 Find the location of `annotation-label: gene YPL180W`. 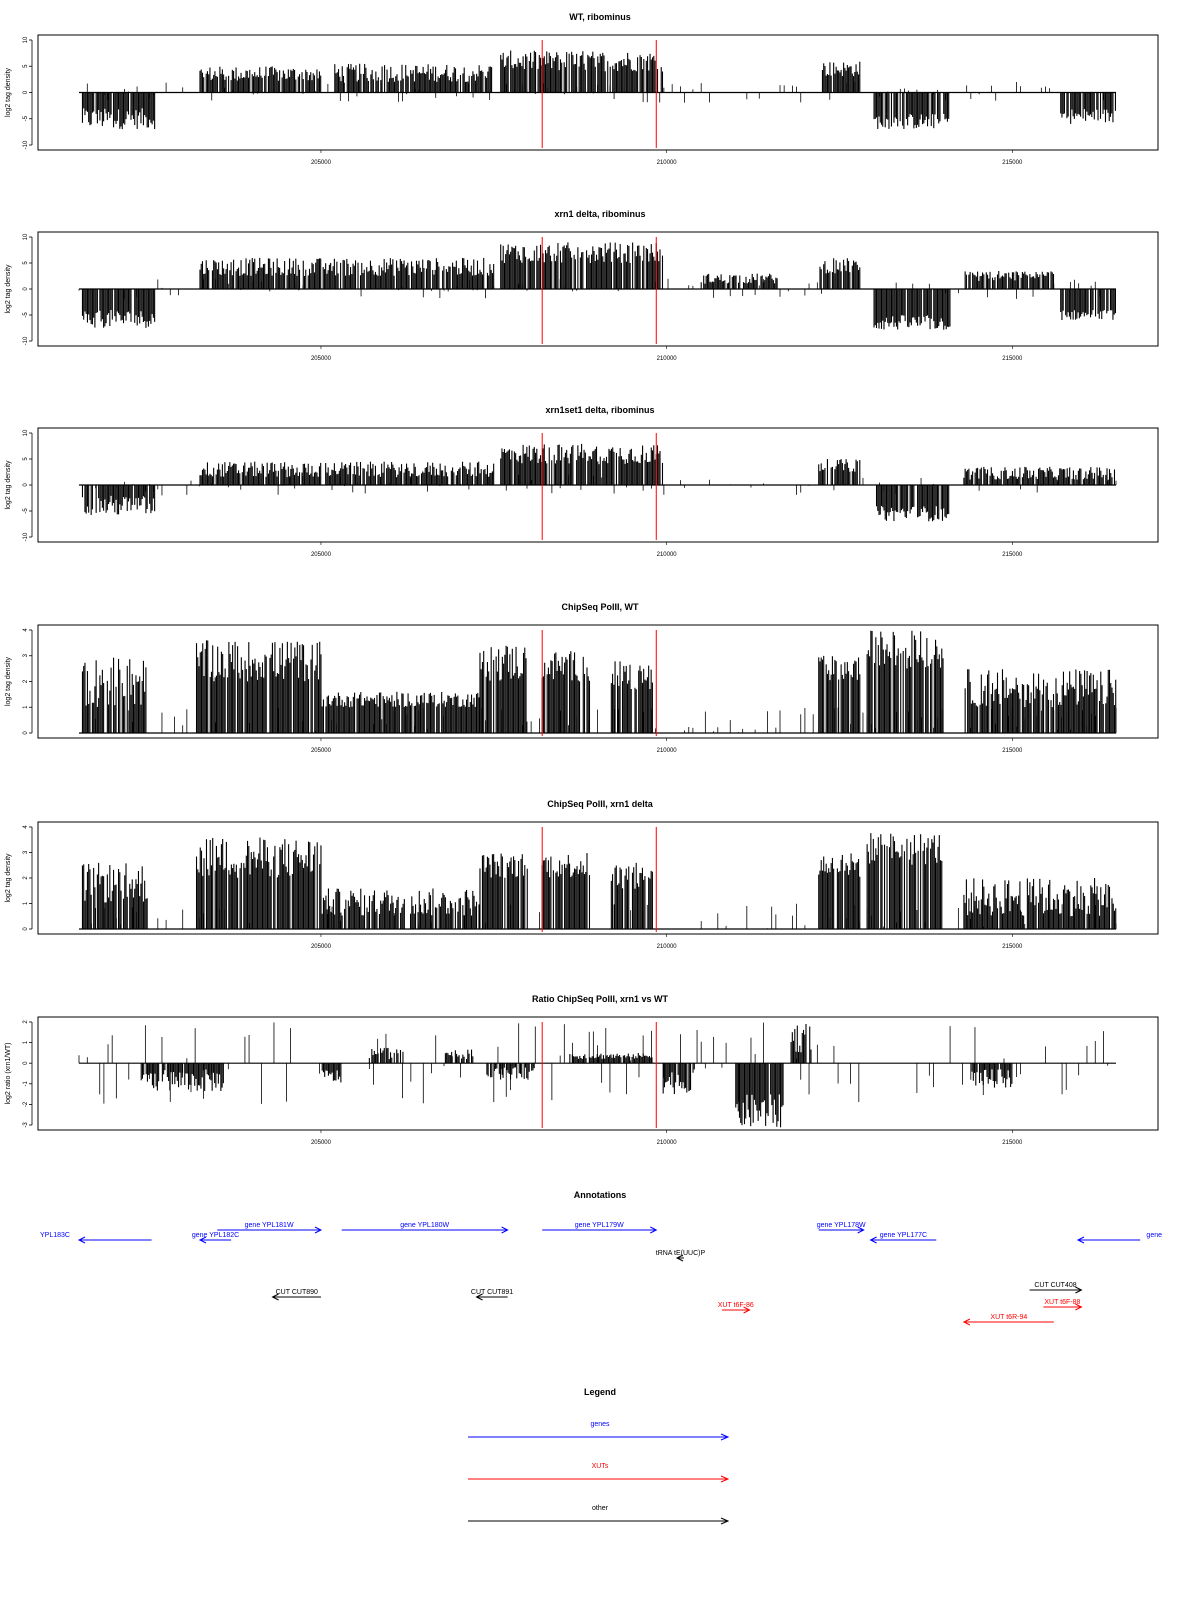

annotation-label: gene YPL180W is located at coordinates (424, 1225).